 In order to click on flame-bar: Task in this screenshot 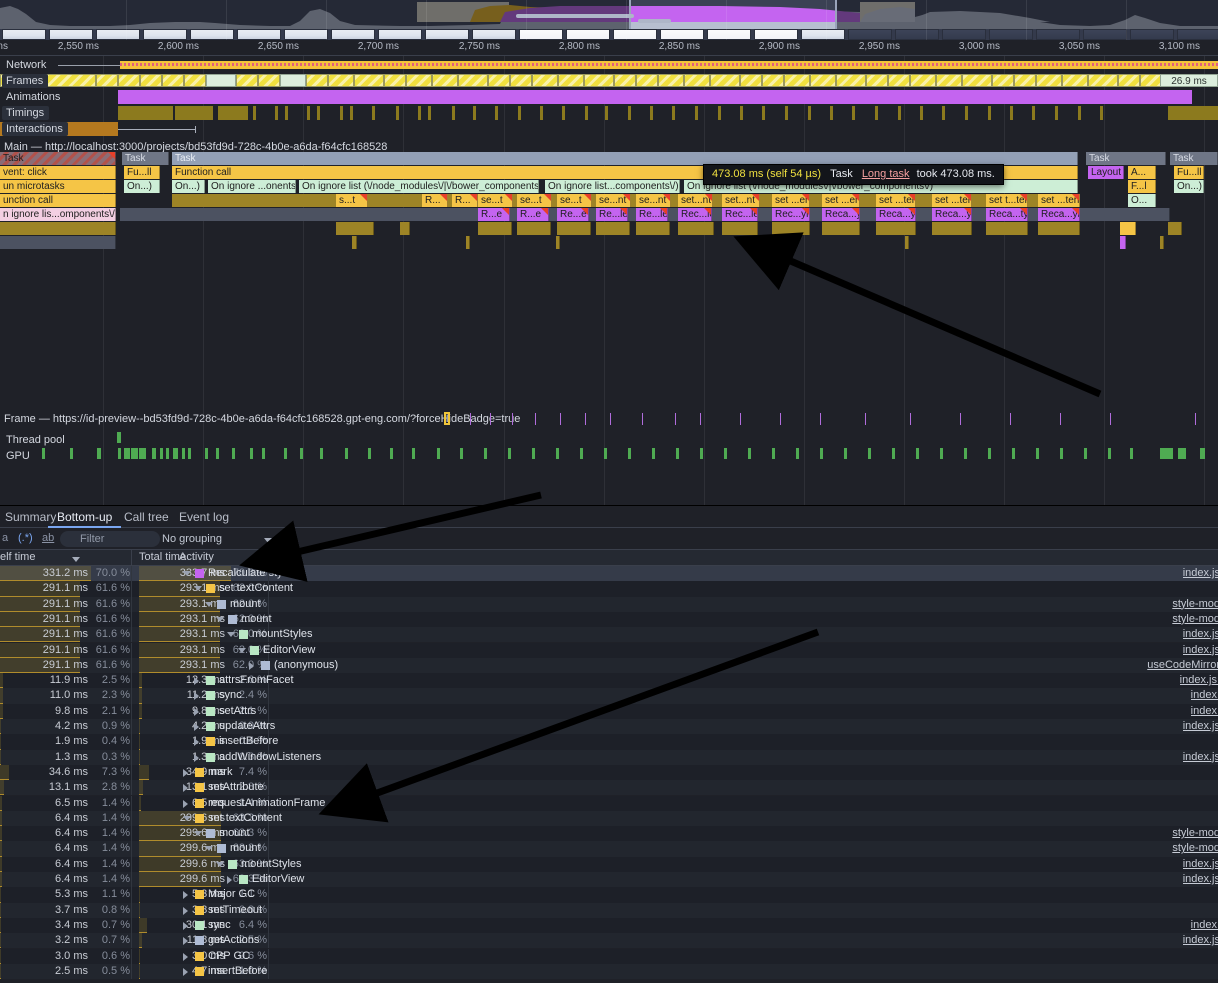, I will do `click(1126, 158)`.